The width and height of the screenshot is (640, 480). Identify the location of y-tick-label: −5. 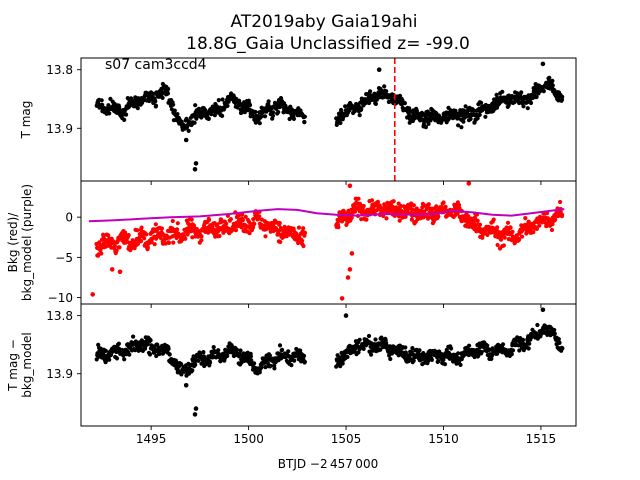
(64, 258).